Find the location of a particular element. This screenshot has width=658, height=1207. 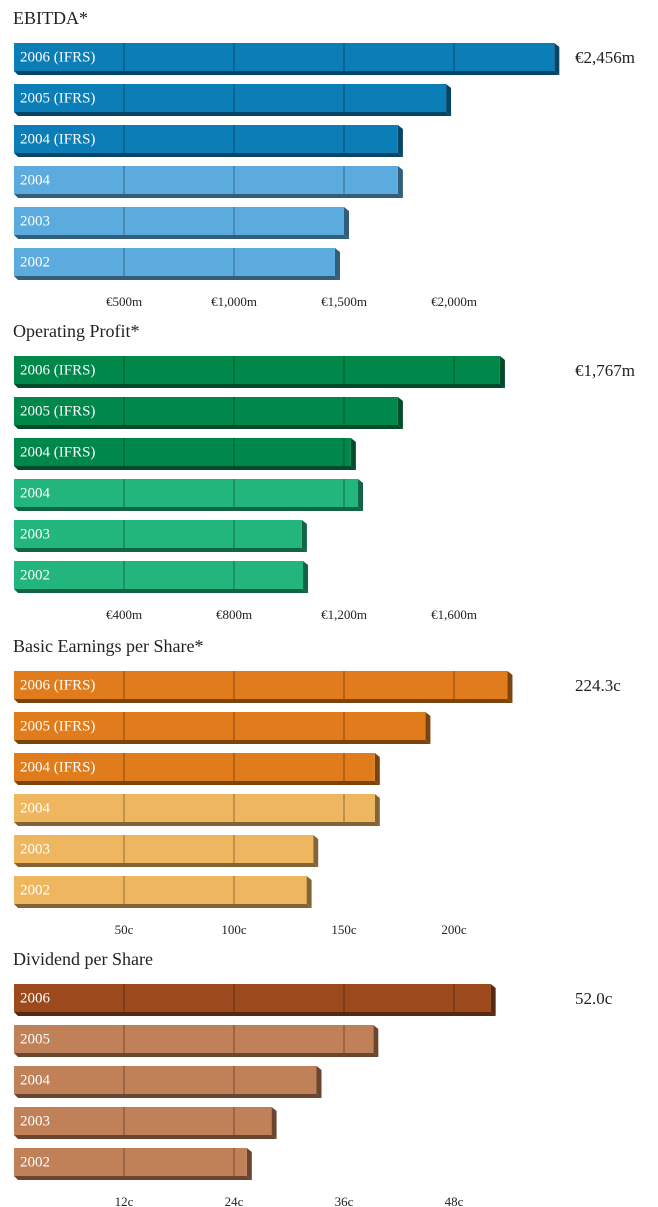

x-tick-label: 12c is located at coordinates (124, 1200).